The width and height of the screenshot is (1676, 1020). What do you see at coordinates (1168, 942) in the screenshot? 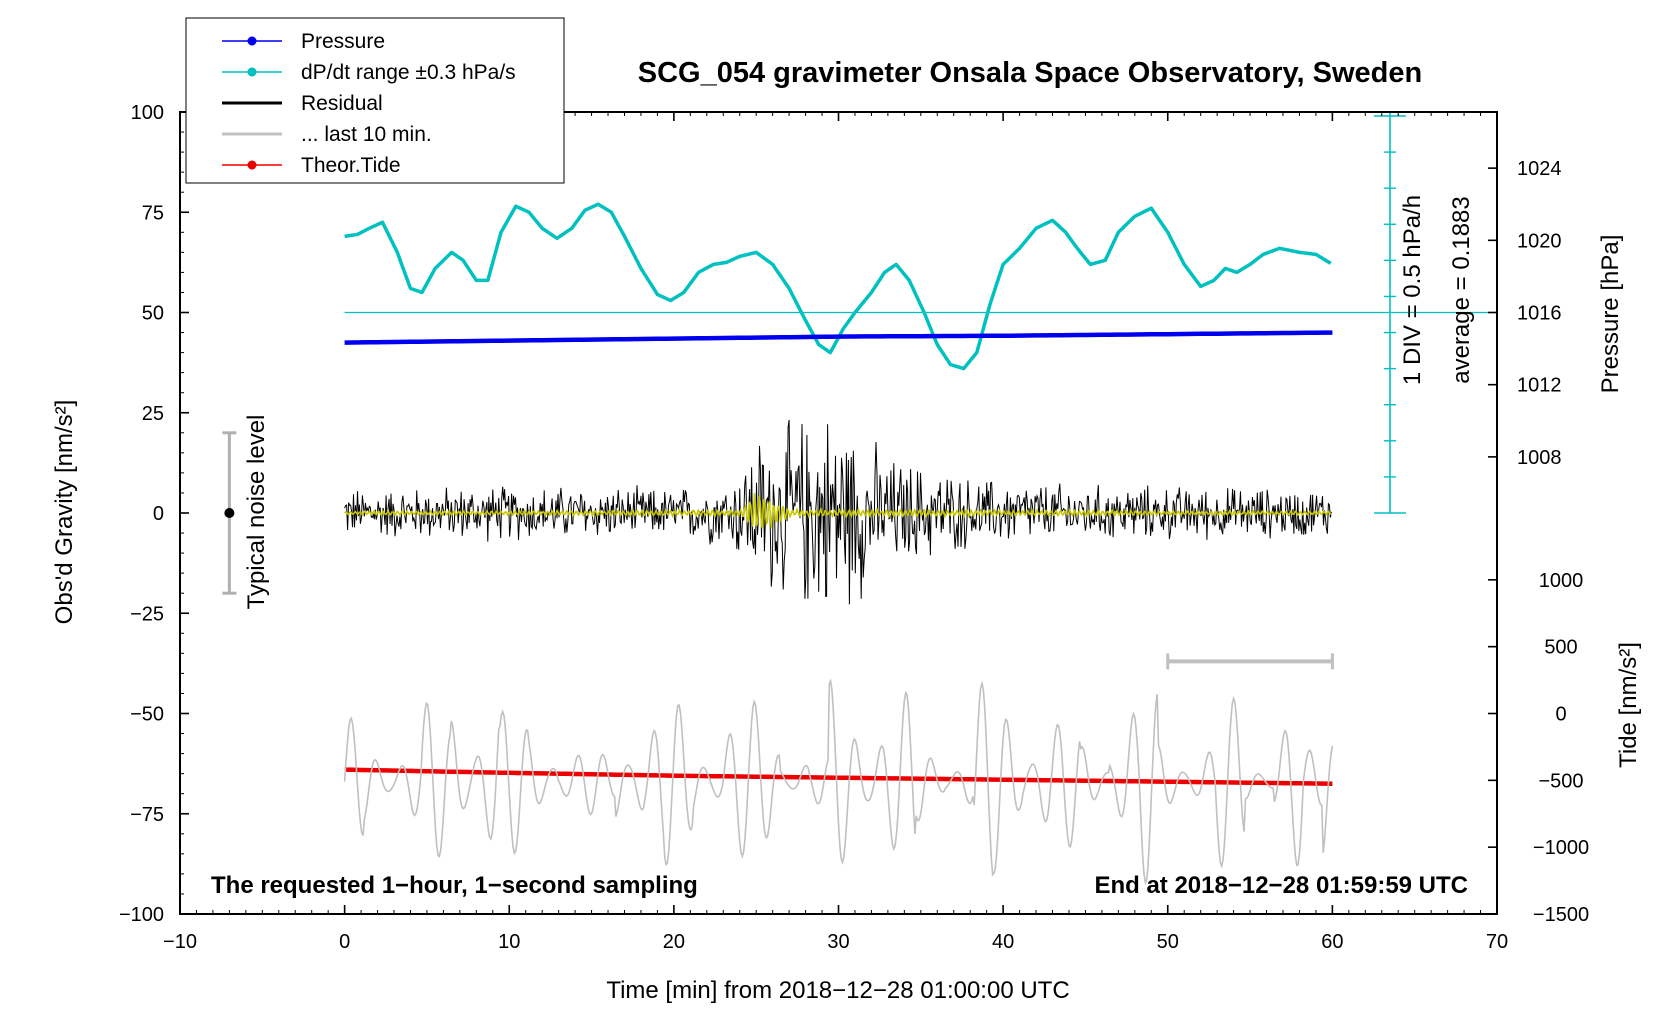
I see `x-tick-label: 50` at bounding box center [1168, 942].